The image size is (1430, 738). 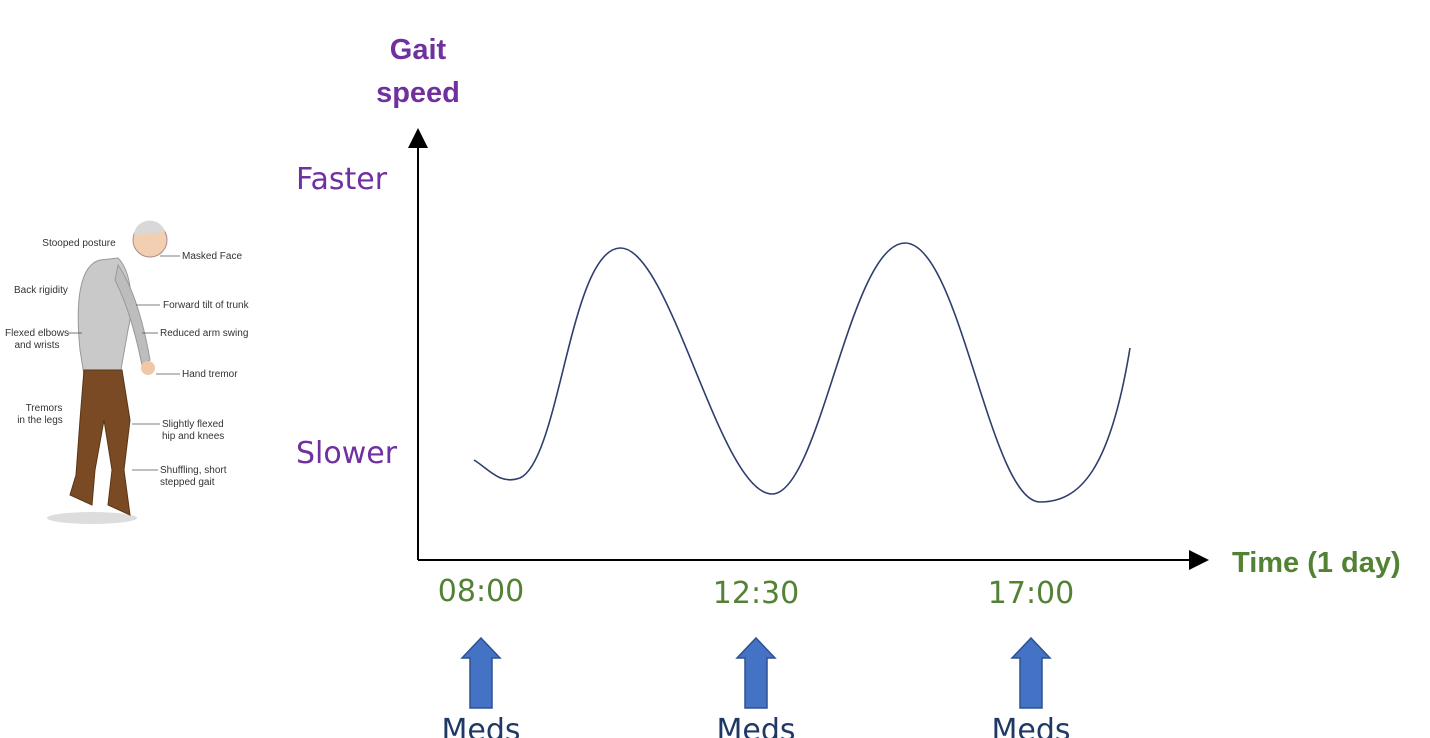 I want to click on annotation: and wrists, so click(x=36, y=345).